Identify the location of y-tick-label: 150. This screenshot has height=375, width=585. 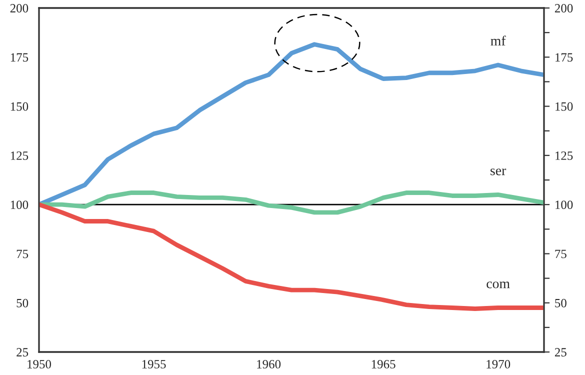
(19, 106).